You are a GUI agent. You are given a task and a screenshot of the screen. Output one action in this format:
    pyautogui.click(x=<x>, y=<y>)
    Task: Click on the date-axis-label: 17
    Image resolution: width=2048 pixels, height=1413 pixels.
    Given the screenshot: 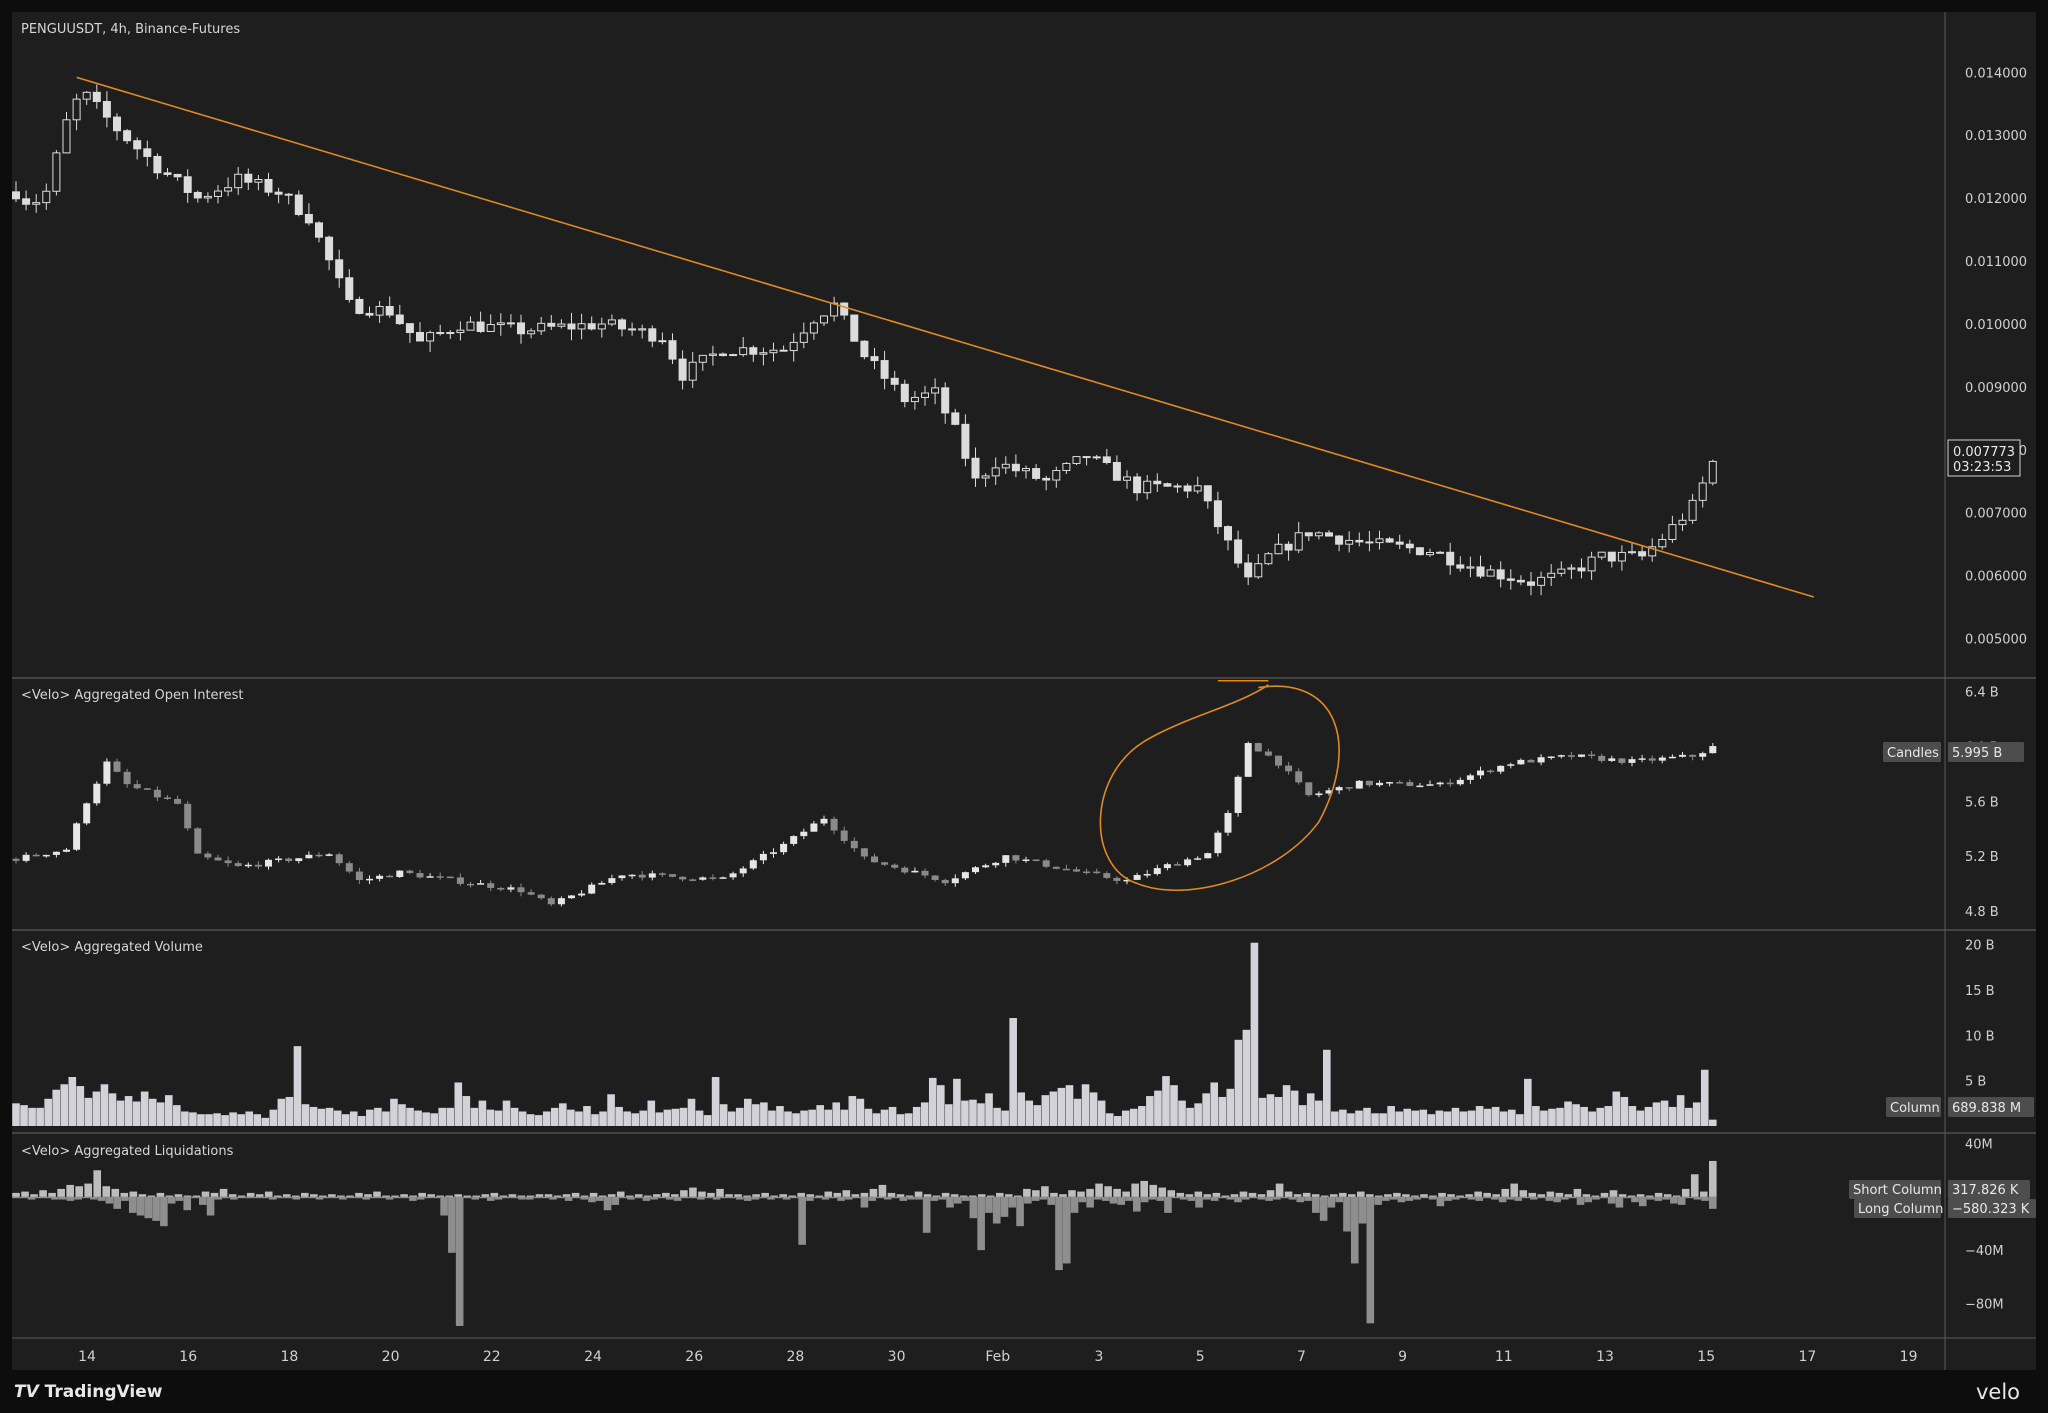 What is the action you would take?
    pyautogui.click(x=1807, y=1357)
    